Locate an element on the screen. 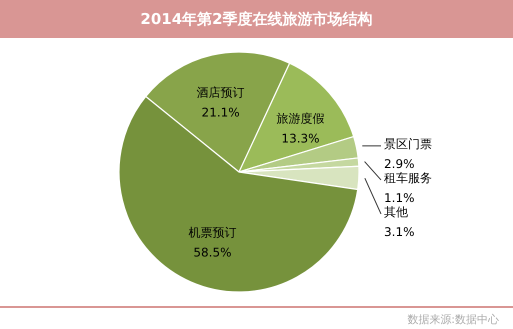 This screenshot has width=513, height=329. slice-label: 酒店预订 is located at coordinates (220, 93).